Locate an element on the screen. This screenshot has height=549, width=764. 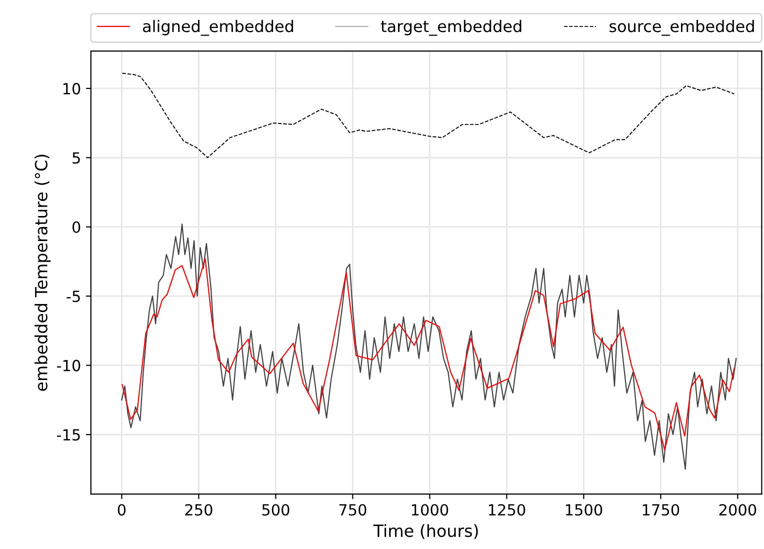
x-tick-label: 0 is located at coordinates (122, 510).